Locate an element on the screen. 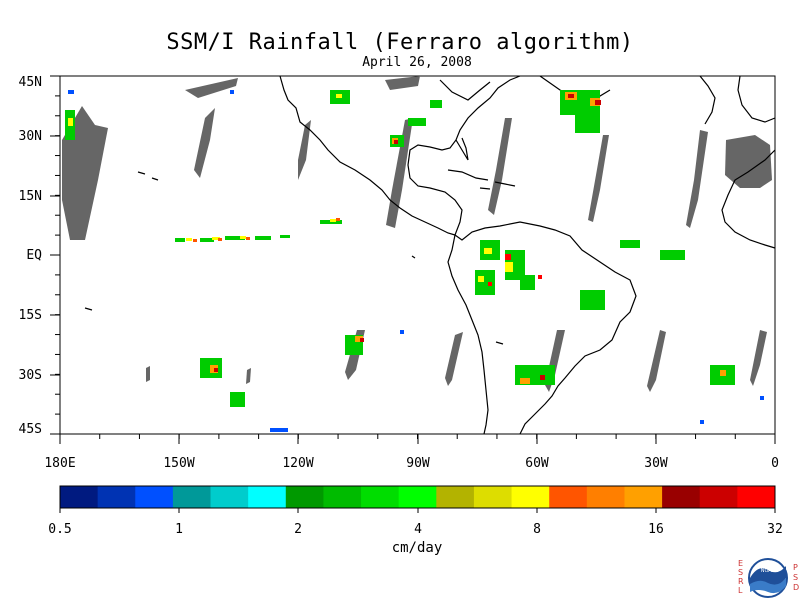  lon-label-150w: 150W is located at coordinates (179, 463).